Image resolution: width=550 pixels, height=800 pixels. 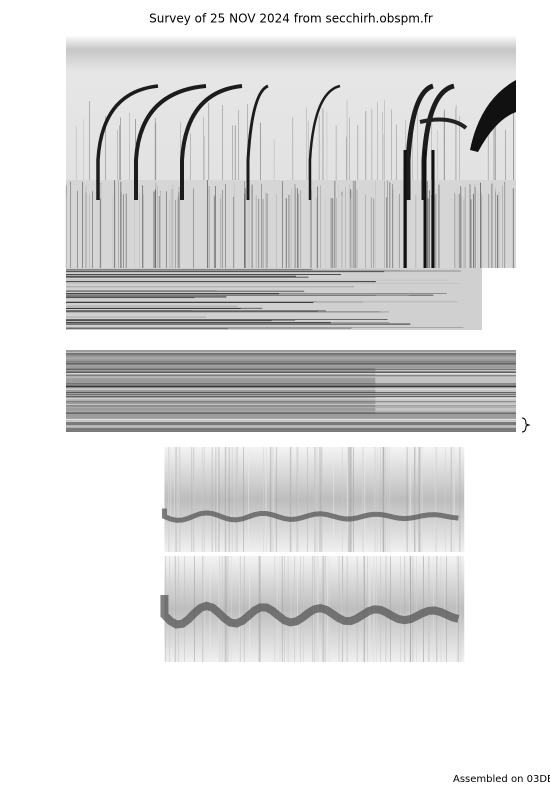 I want to click on footer: Assembled on 03DEC2024, so click(x=501, y=779).